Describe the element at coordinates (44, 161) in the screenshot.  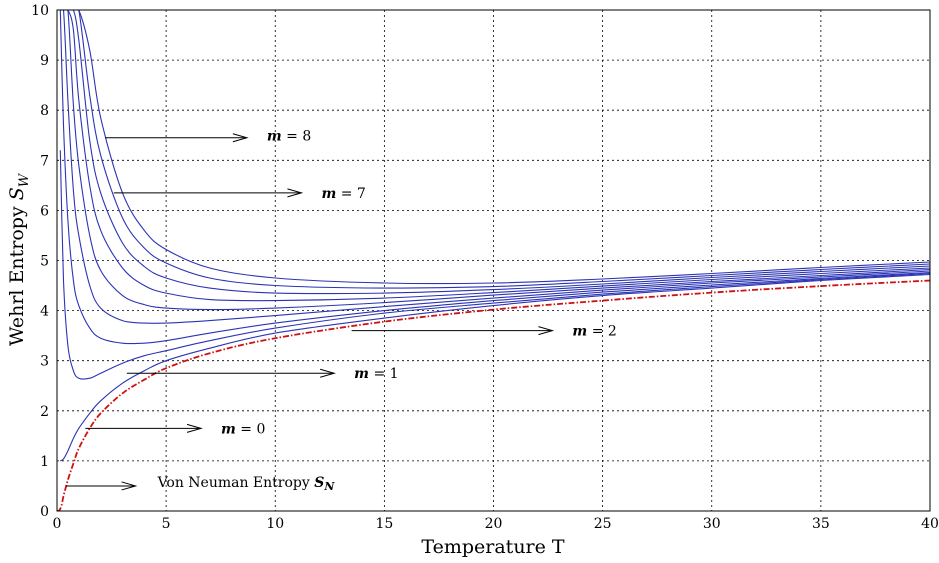
I see `y-tick-label: 7` at that location.